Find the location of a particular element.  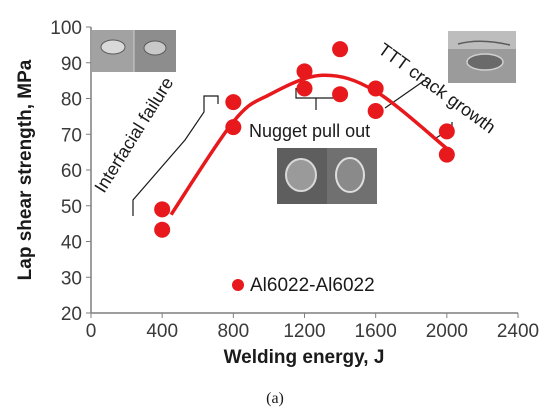

figure-caption: (a) is located at coordinates (275, 398).